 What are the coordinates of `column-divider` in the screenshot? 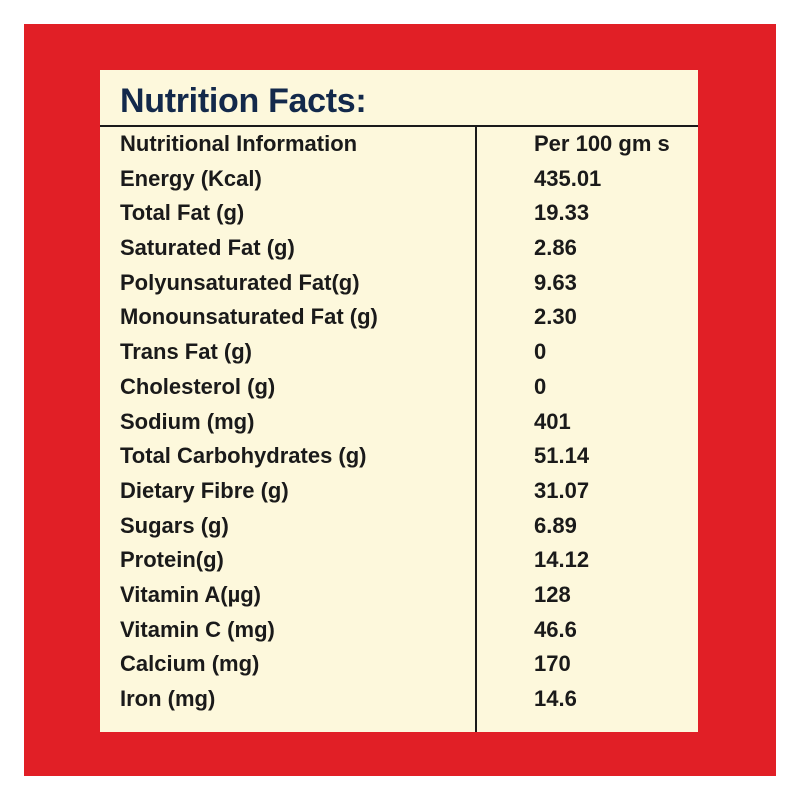 It's located at (476, 428).